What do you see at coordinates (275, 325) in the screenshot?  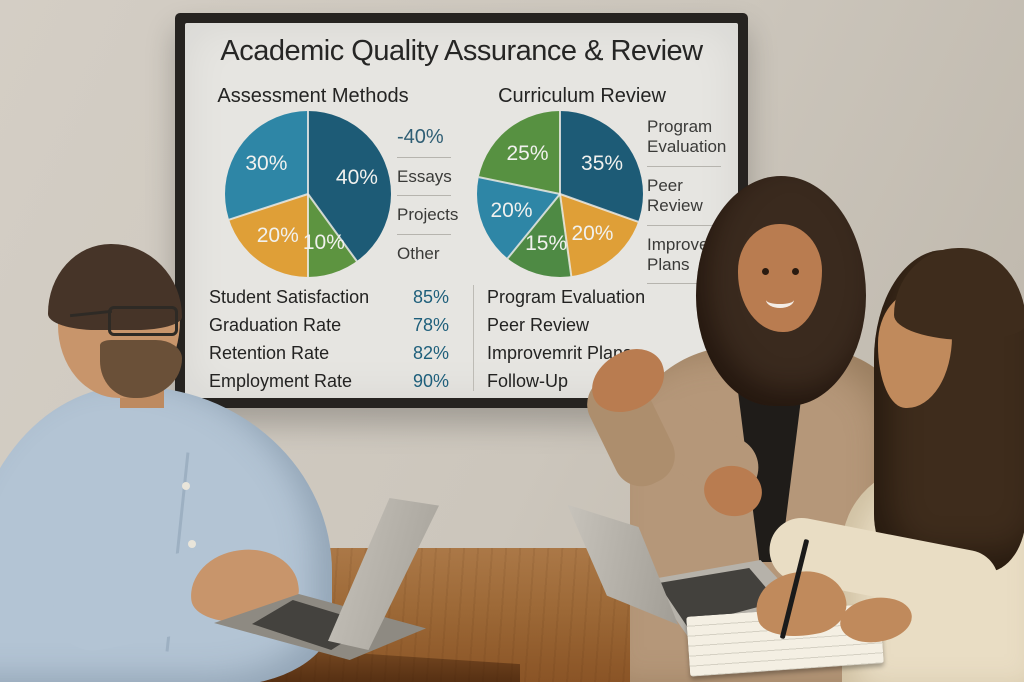 I see `metric-label: Graduation Rate` at bounding box center [275, 325].